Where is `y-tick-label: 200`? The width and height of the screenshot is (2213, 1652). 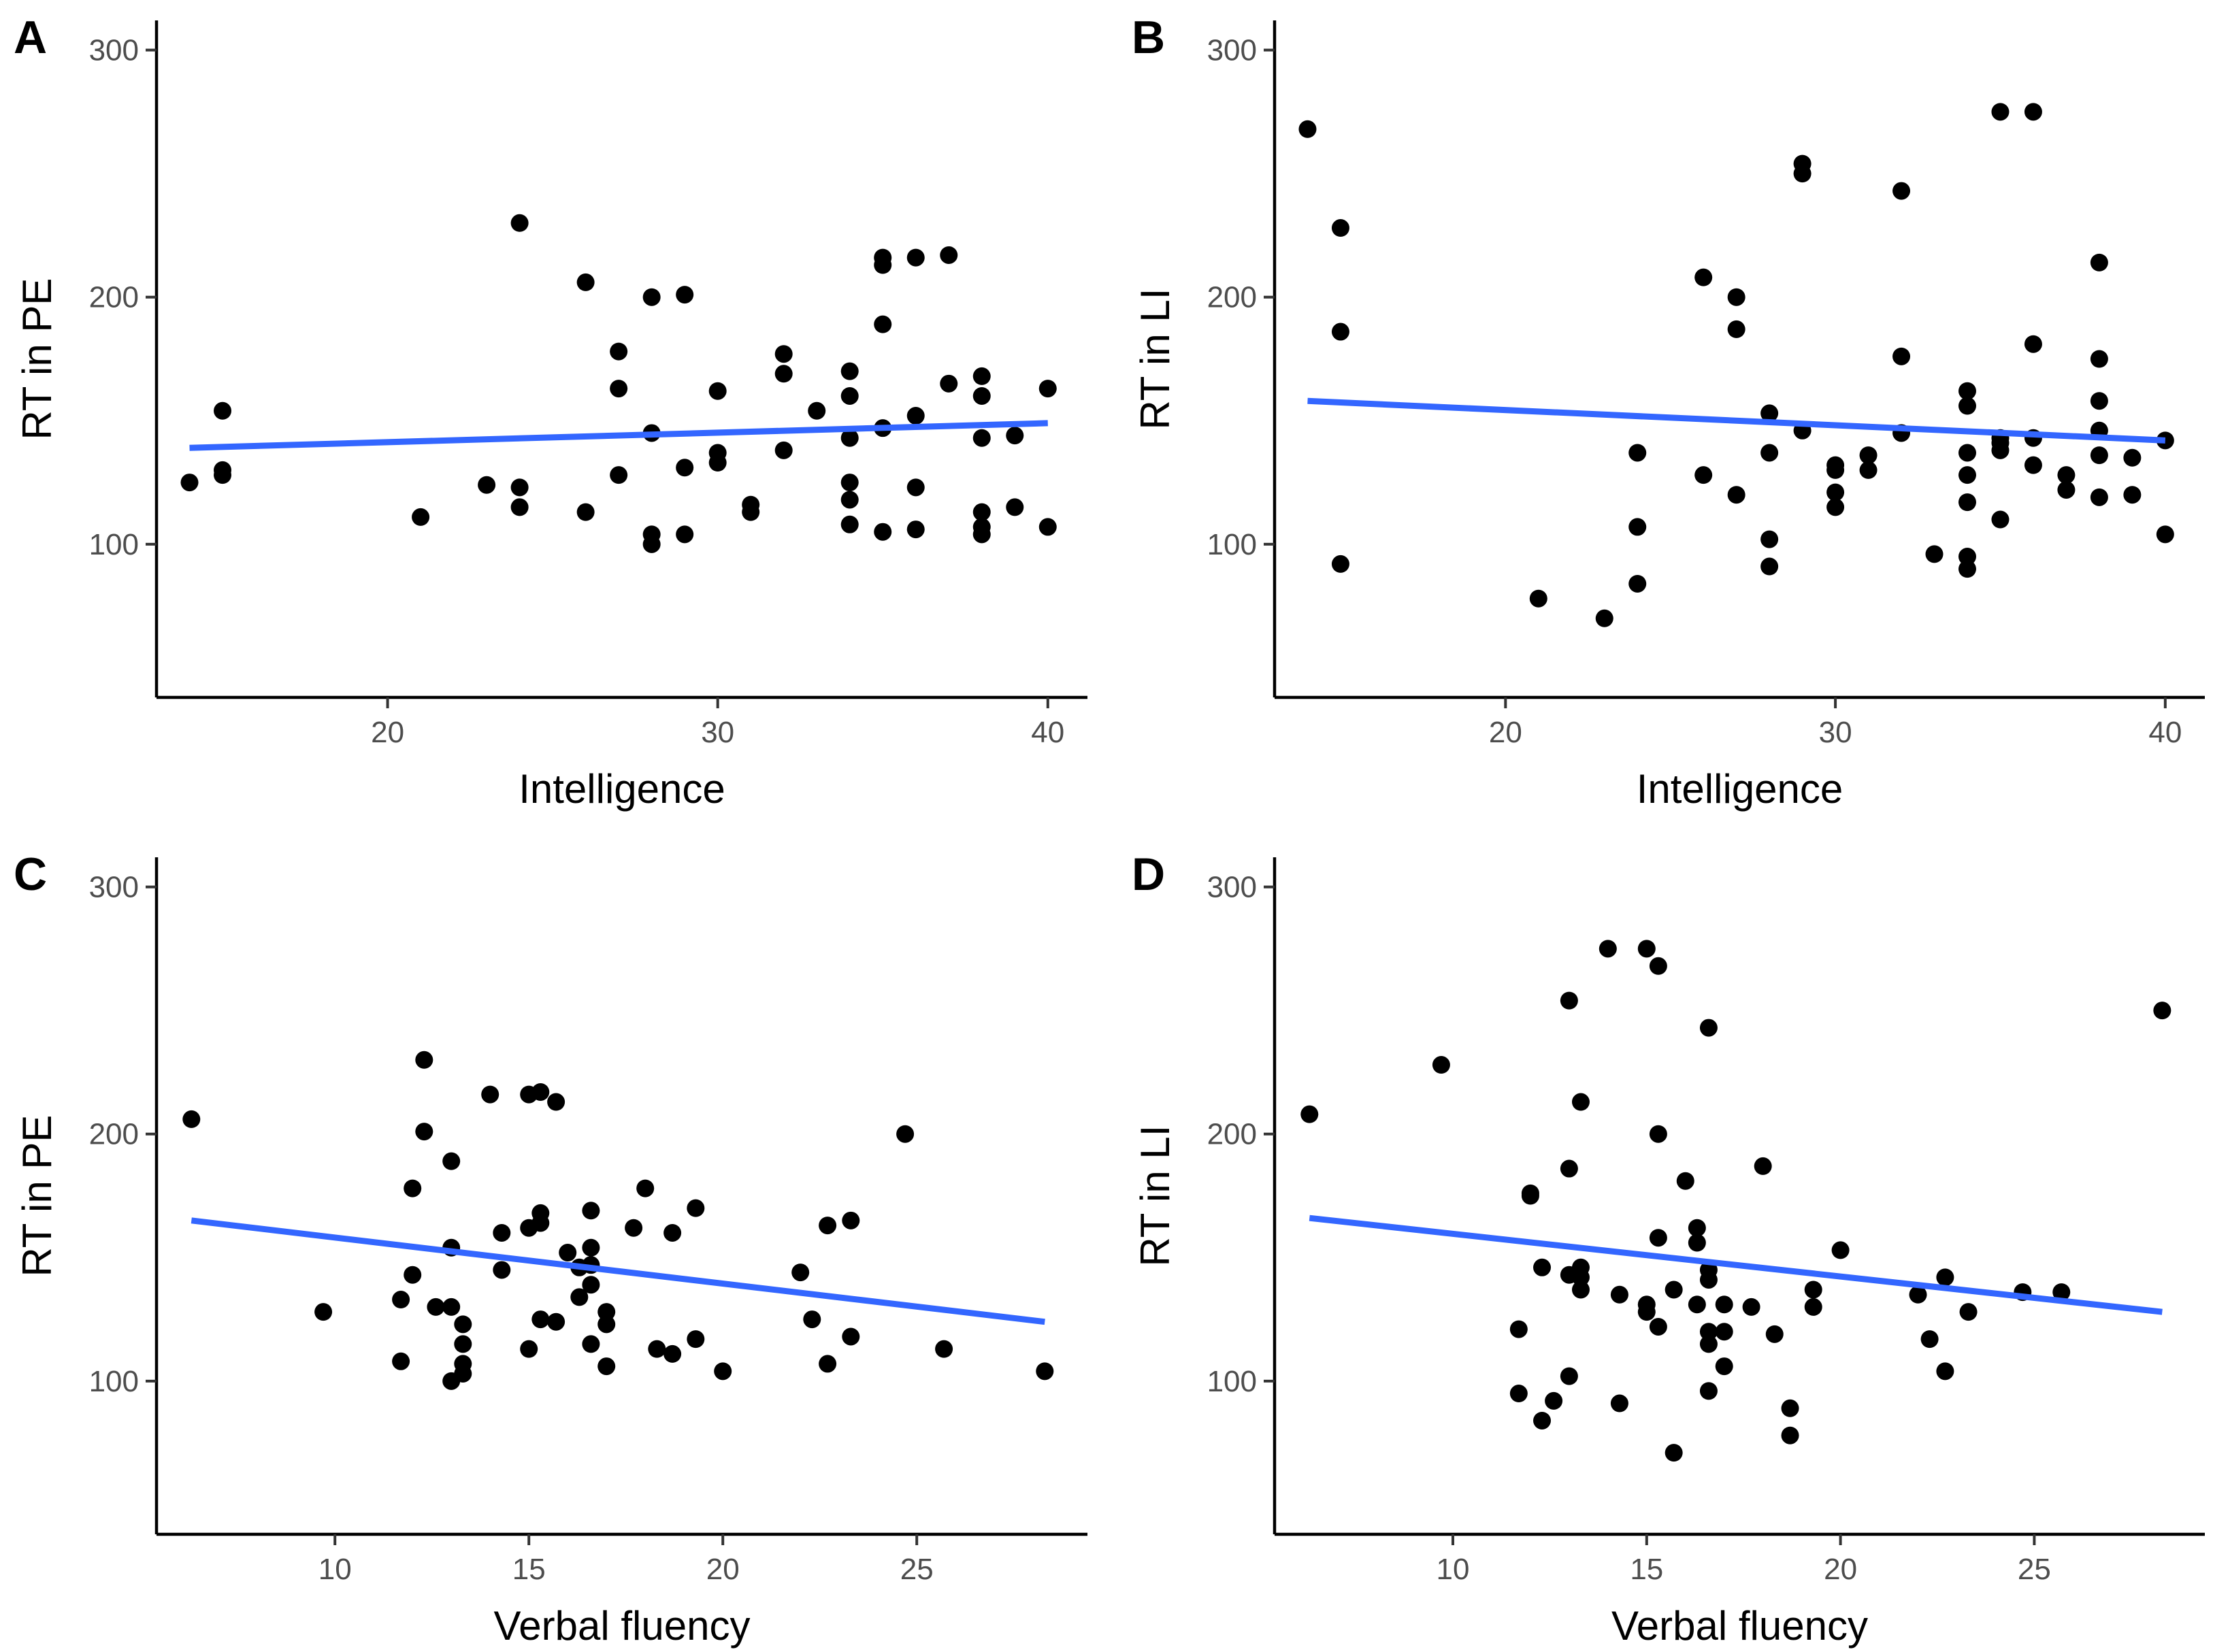 y-tick-label: 200 is located at coordinates (114, 1134).